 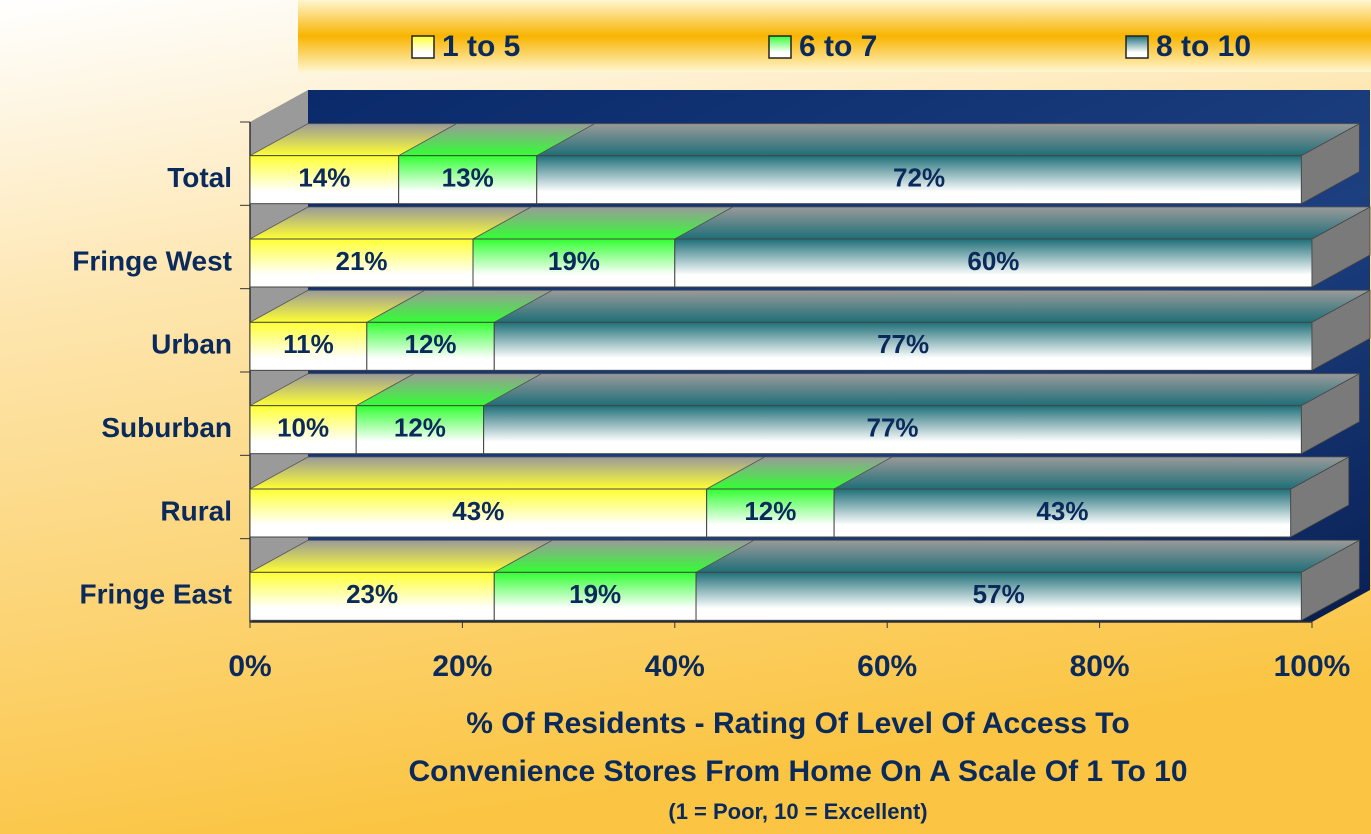 I want to click on value-label: 13%, so click(x=468, y=178).